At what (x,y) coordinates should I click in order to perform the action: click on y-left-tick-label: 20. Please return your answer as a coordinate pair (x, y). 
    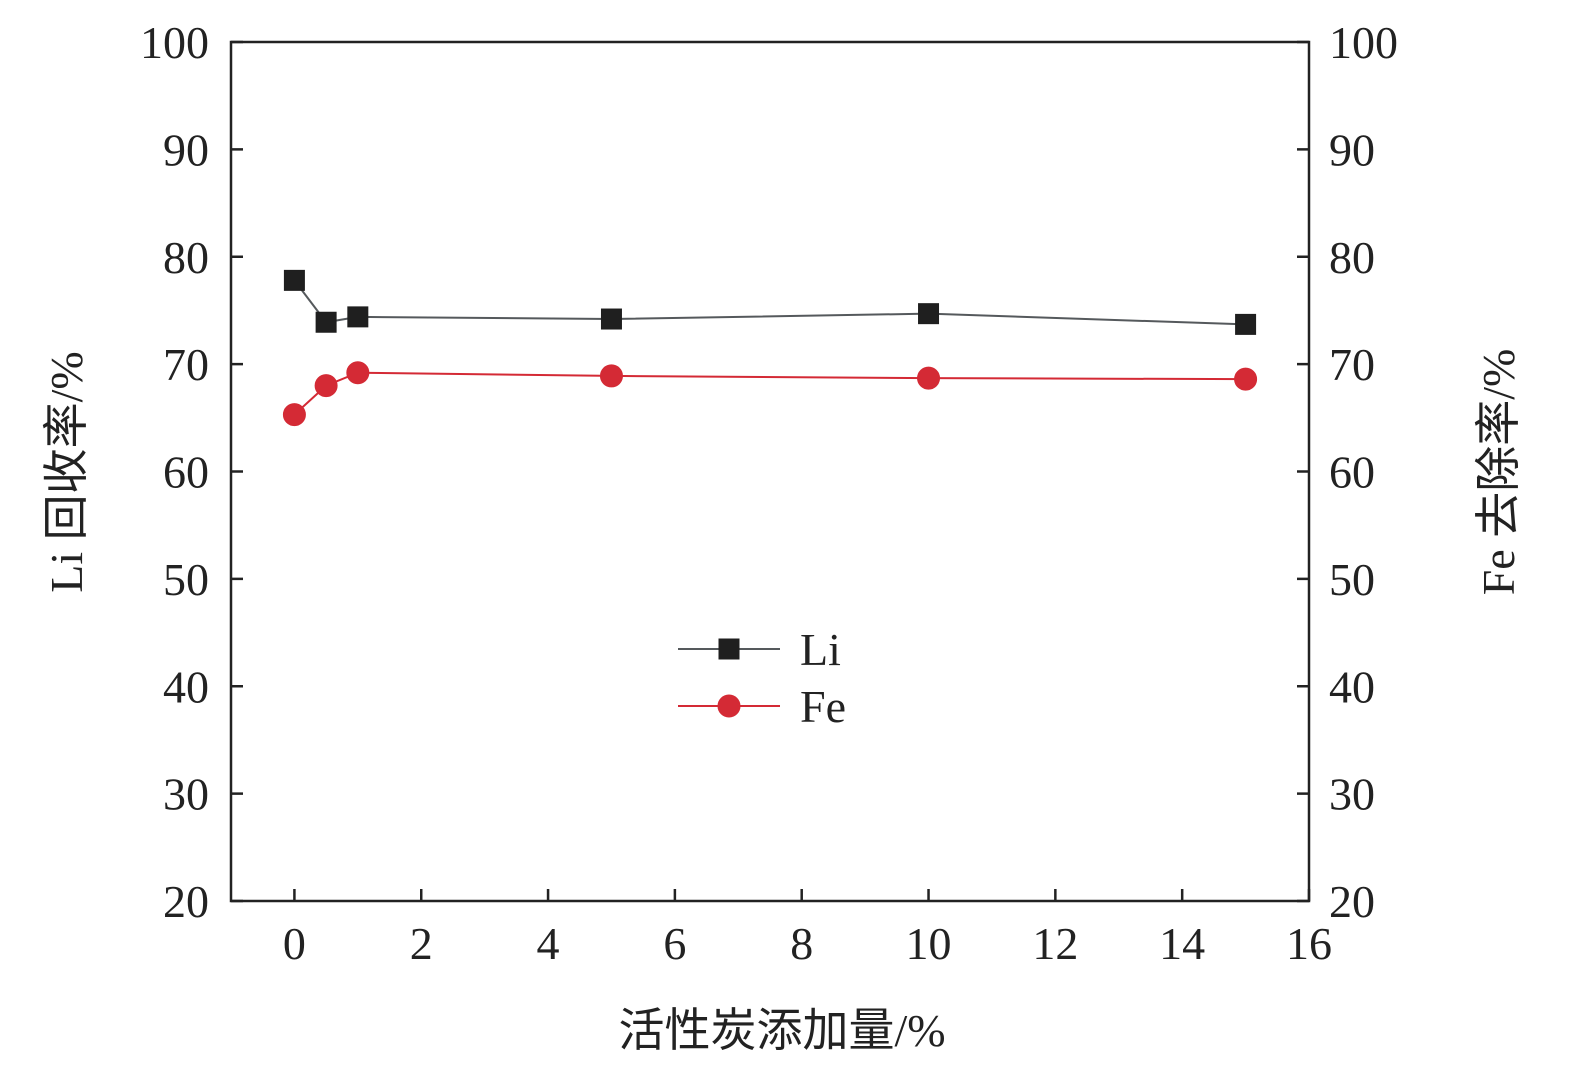
    Looking at the image, I should click on (186, 901).